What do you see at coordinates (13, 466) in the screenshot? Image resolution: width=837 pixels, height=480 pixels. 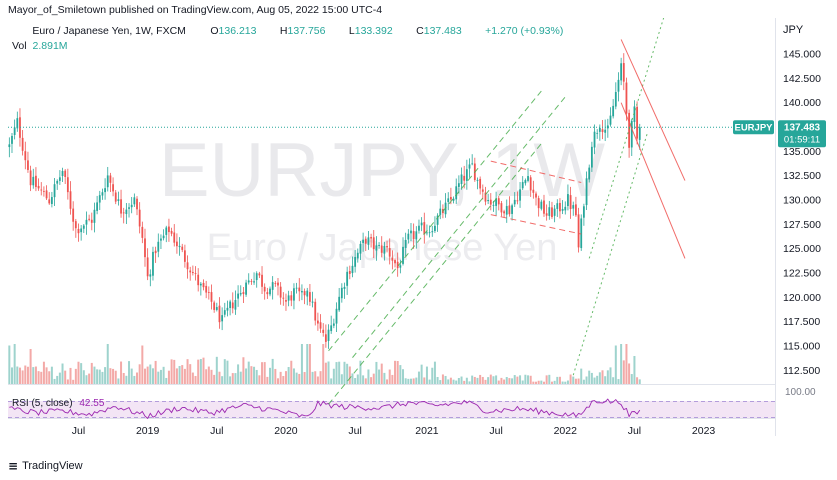 I see `tradingview-logo-icon: ≡` at bounding box center [13, 466].